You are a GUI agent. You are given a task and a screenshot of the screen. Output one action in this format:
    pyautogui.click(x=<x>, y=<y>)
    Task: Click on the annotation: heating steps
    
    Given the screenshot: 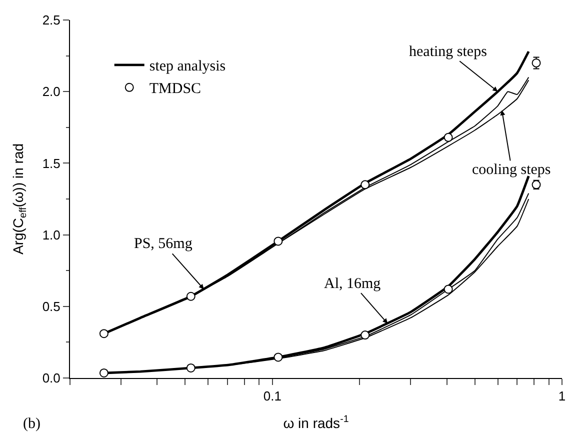 What is the action you would take?
    pyautogui.click(x=448, y=52)
    